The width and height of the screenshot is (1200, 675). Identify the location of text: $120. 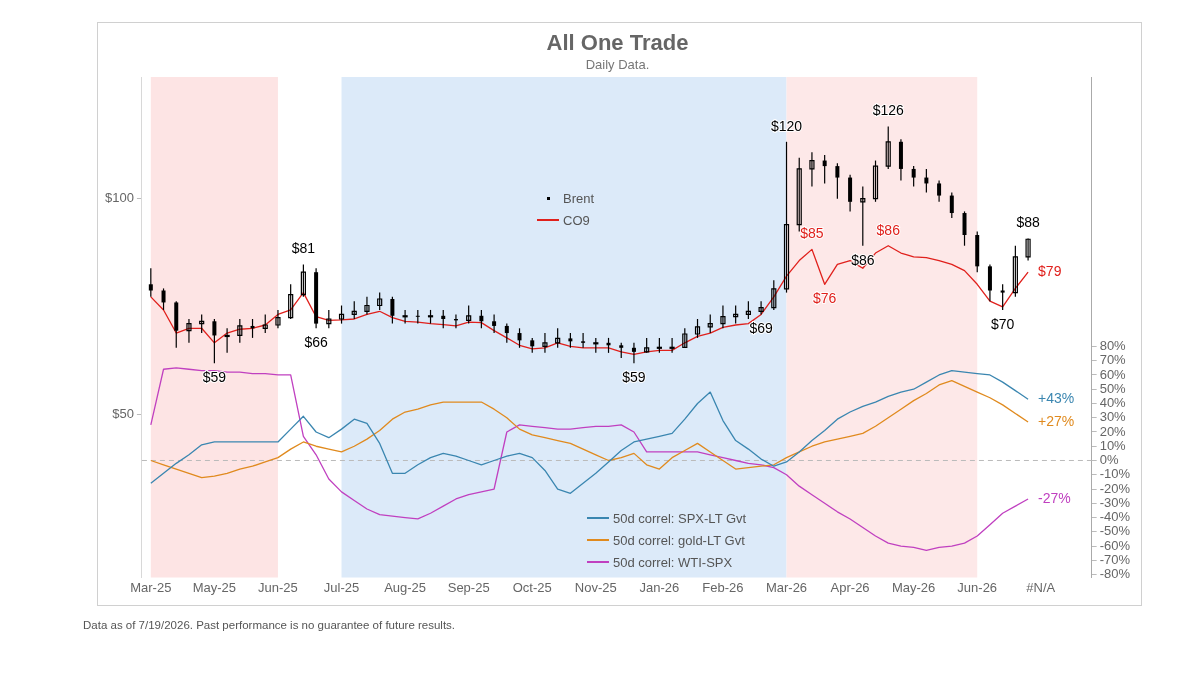
(786, 125).